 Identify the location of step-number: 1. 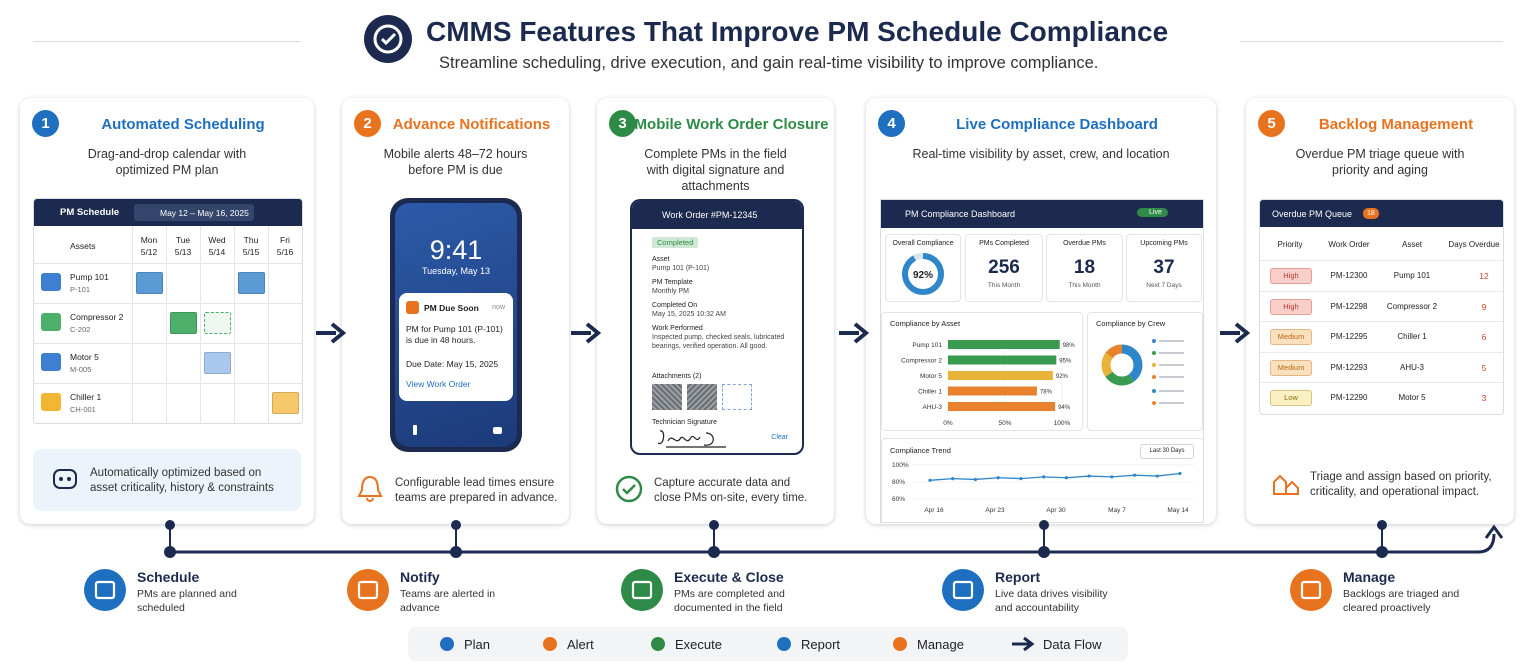
(45, 123).